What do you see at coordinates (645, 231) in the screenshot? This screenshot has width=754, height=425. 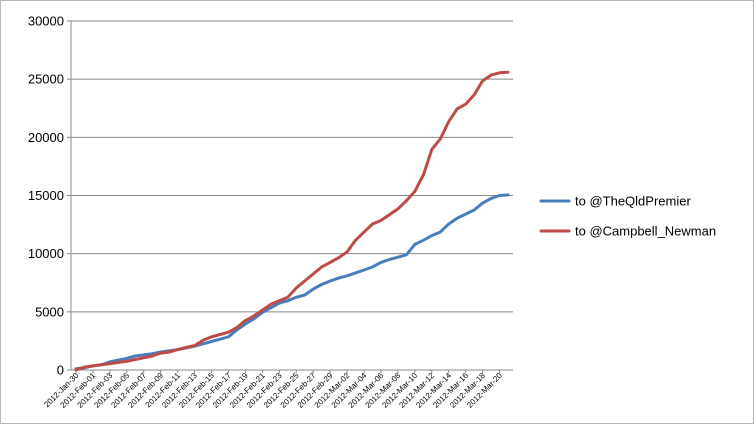 I see `legend-label: to @Campbell_Newman` at bounding box center [645, 231].